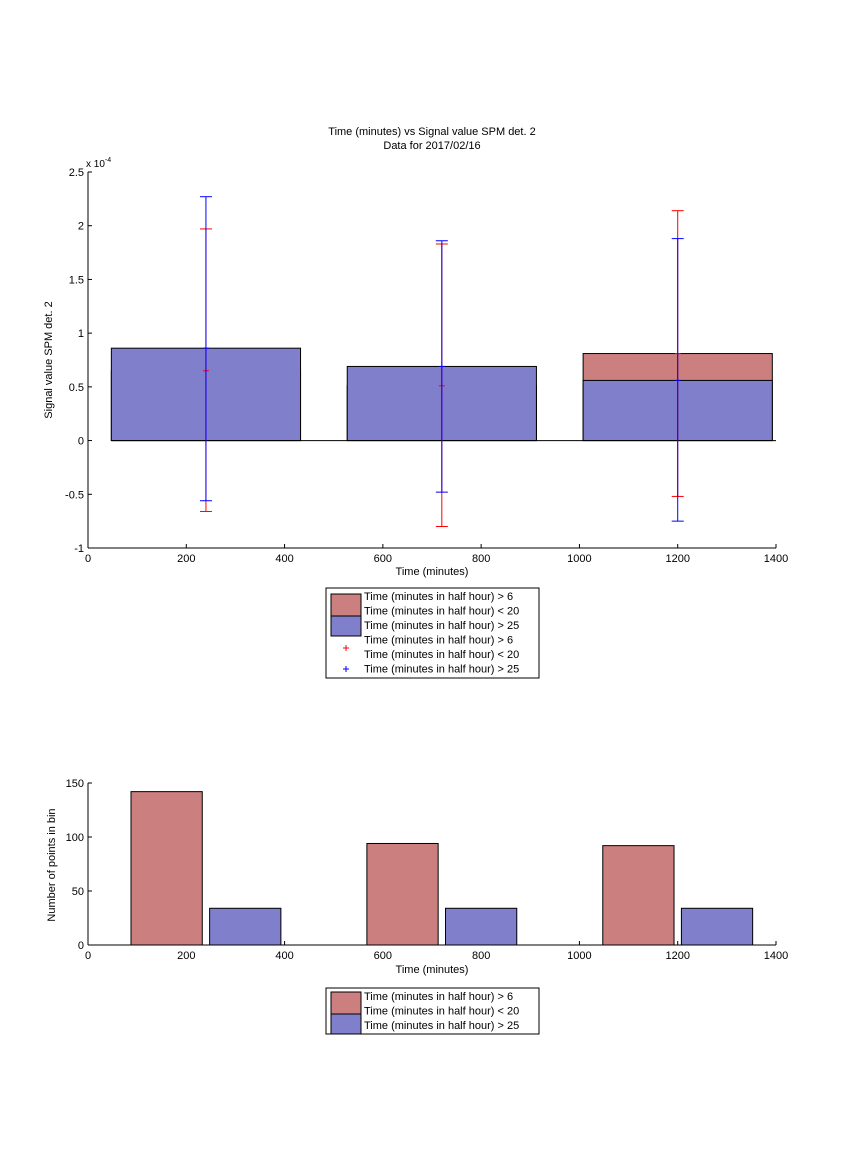  Describe the element at coordinates (776, 956) in the screenshot. I see `chart2-x-tick-label: 1400` at that location.